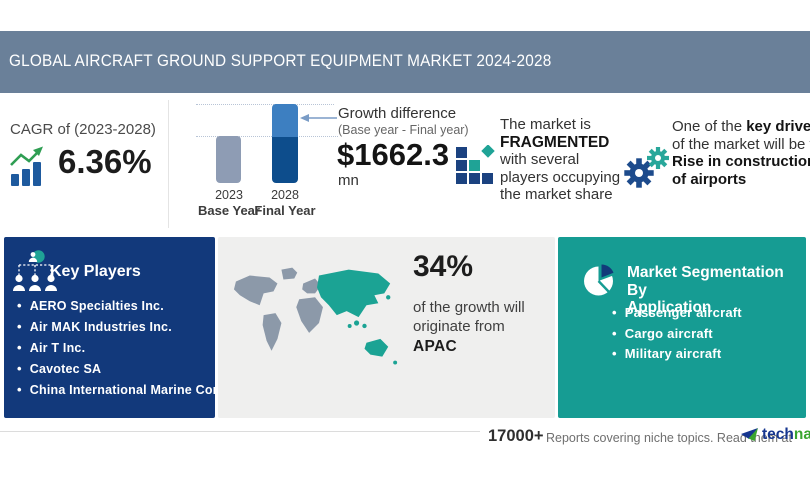 The width and height of the screenshot is (810, 480). Describe the element at coordinates (229, 195) in the screenshot. I see `bar-2023-year: 2023` at that location.